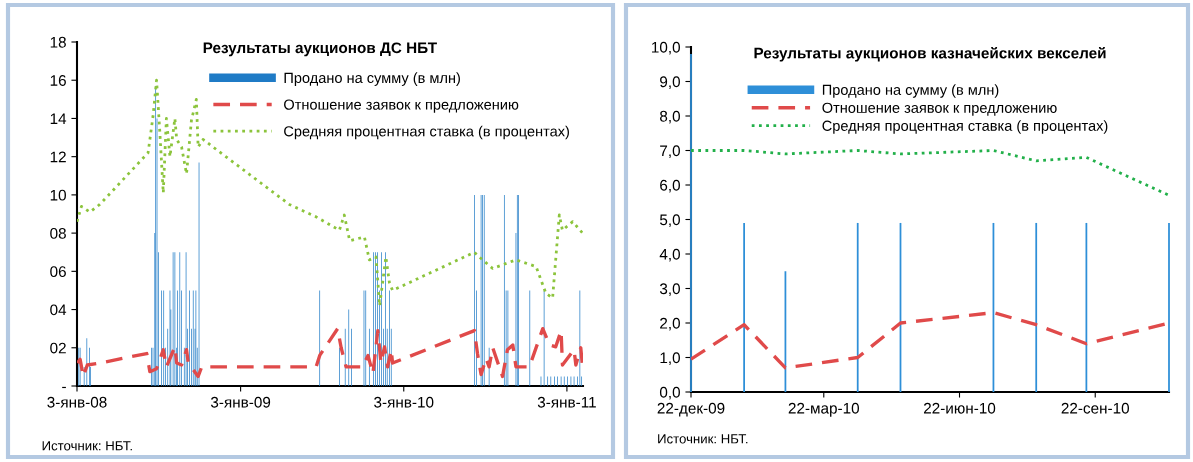 Image resolution: width=1193 pixels, height=462 pixels. I want to click on y-tick-label: 12, so click(58, 157).